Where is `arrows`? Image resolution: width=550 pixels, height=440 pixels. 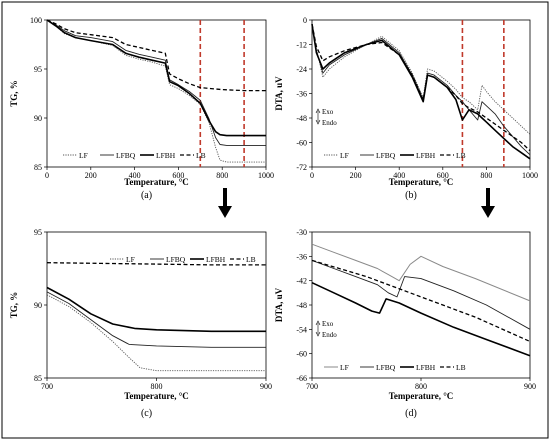 arrows is located at coordinates (356, 203).